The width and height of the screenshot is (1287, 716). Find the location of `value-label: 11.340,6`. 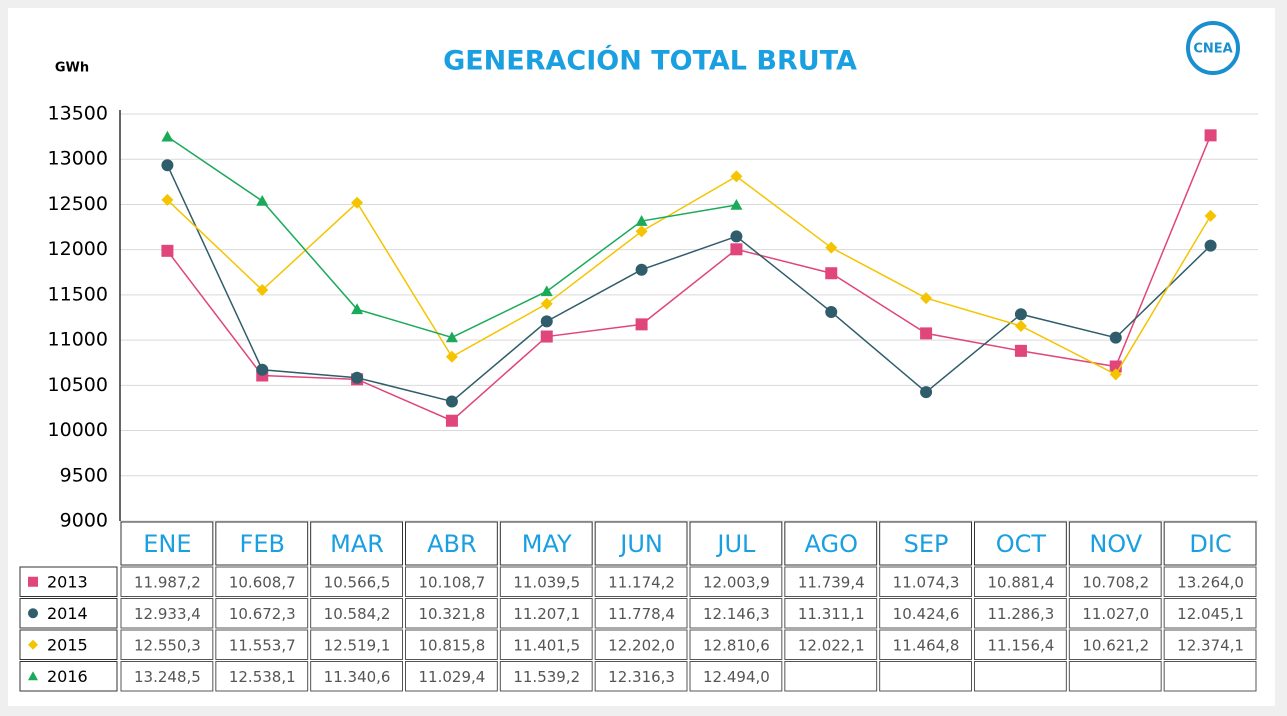

value-label: 11.340,6 is located at coordinates (357, 677).